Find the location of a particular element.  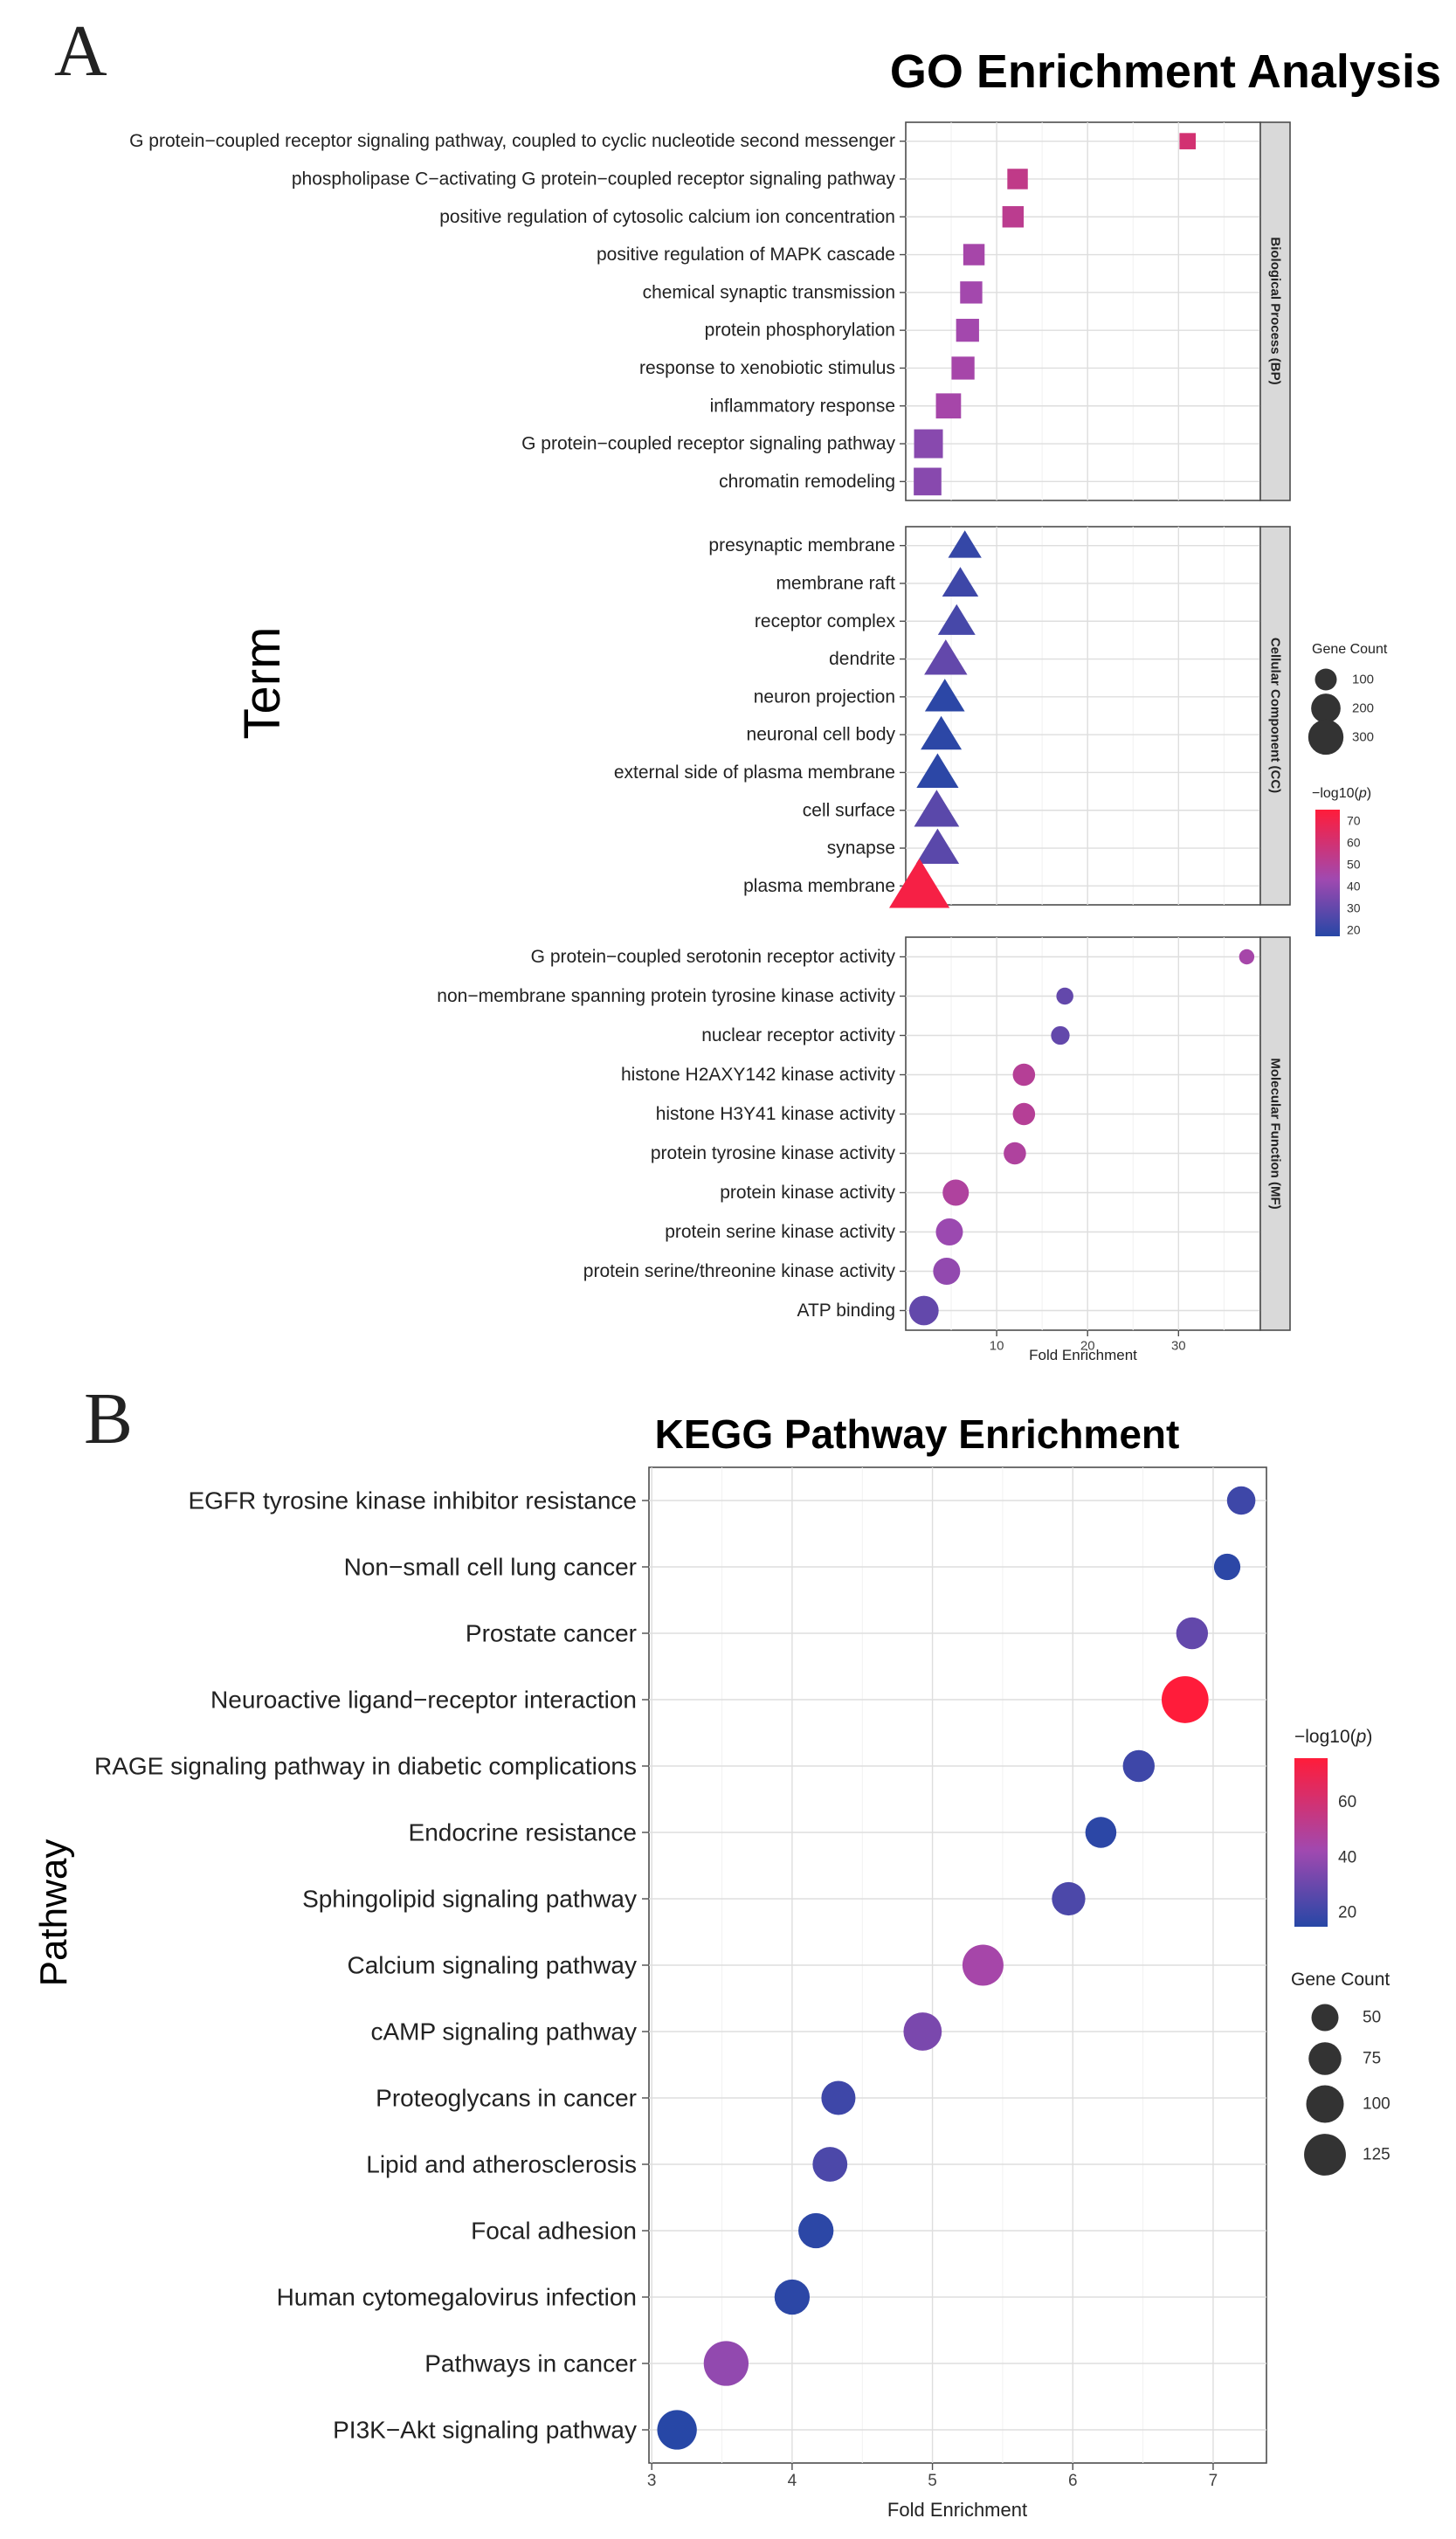

panel-b-letter: B is located at coordinates (108, 1418).